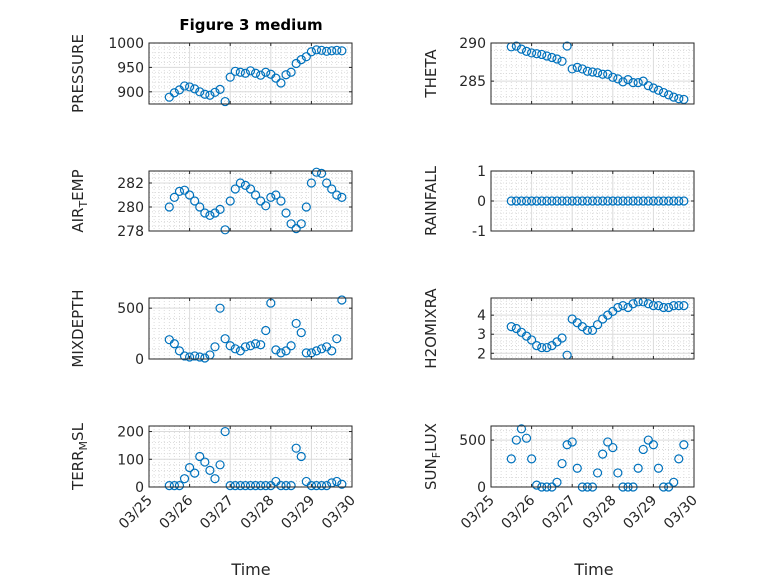 Image resolution: width=778 pixels, height=583 pixels. What do you see at coordinates (250, 569) in the screenshot?
I see `x-axis-title-left: Time` at bounding box center [250, 569].